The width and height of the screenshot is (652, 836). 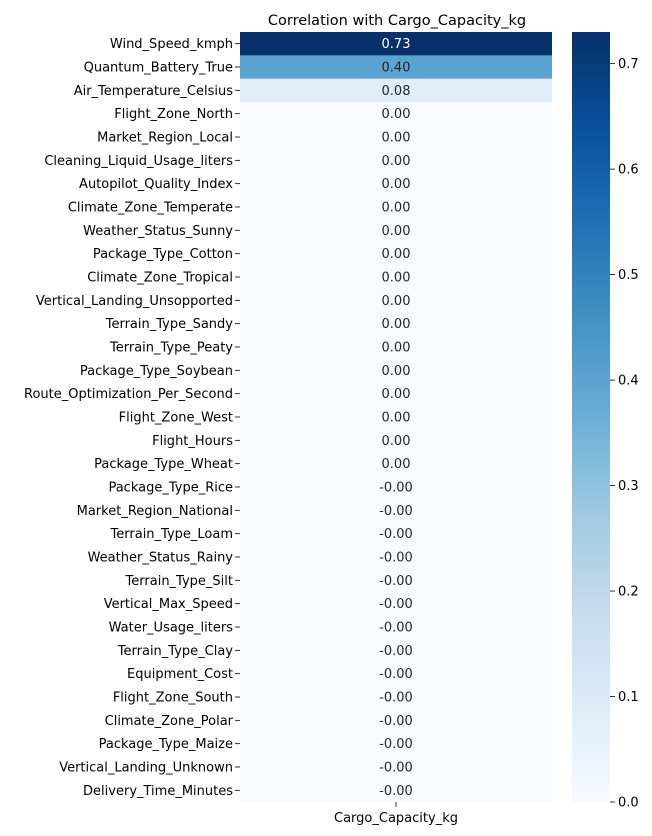 I want to click on column-labels: Cargo_Capacity_kg, so click(x=396, y=814).